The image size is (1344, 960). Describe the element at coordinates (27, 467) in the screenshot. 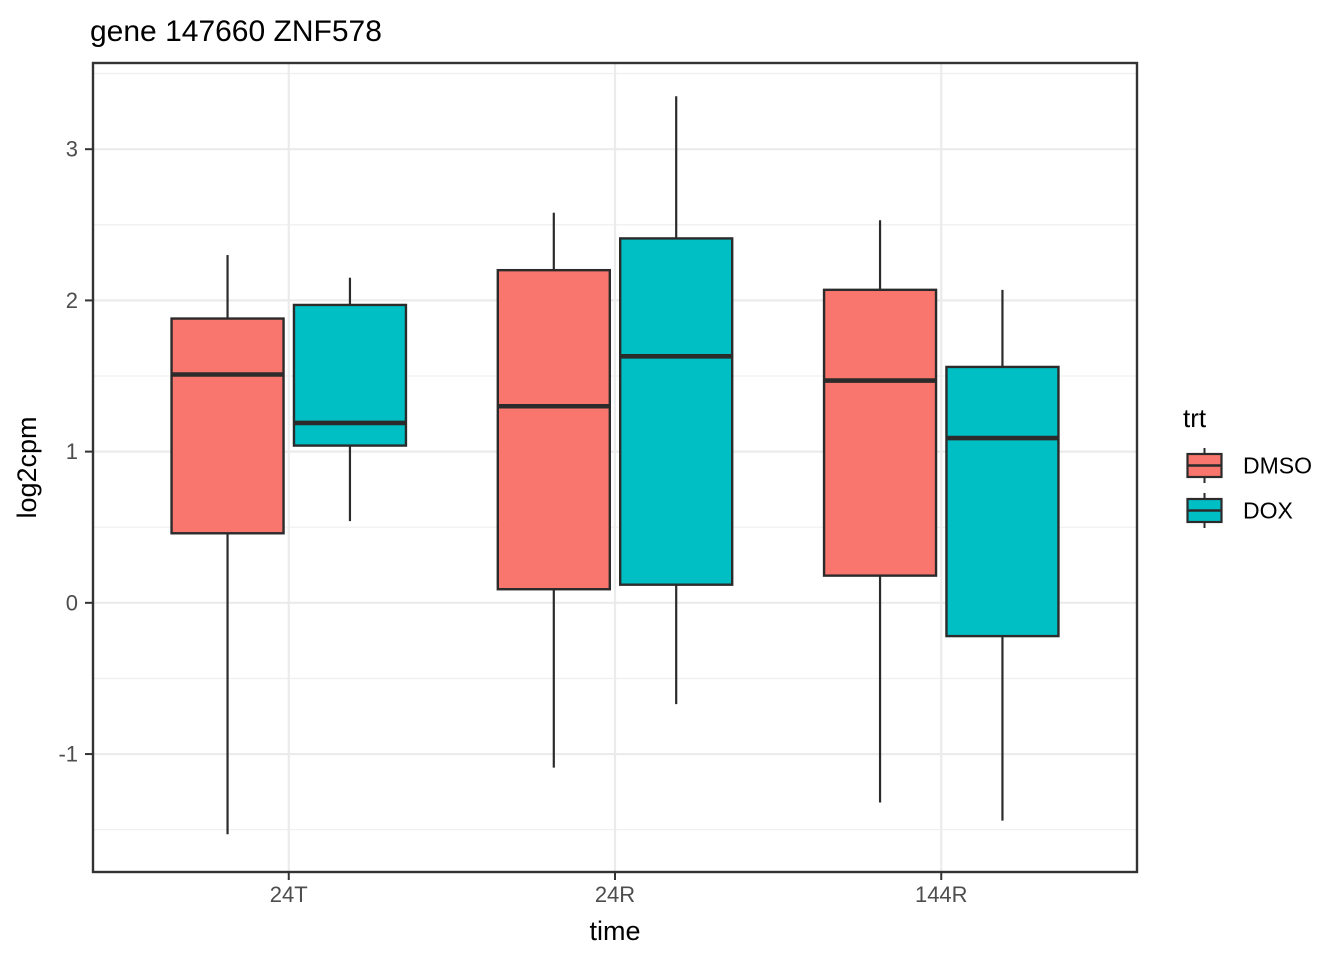

I see `y-axis-title: log2cpm` at that location.